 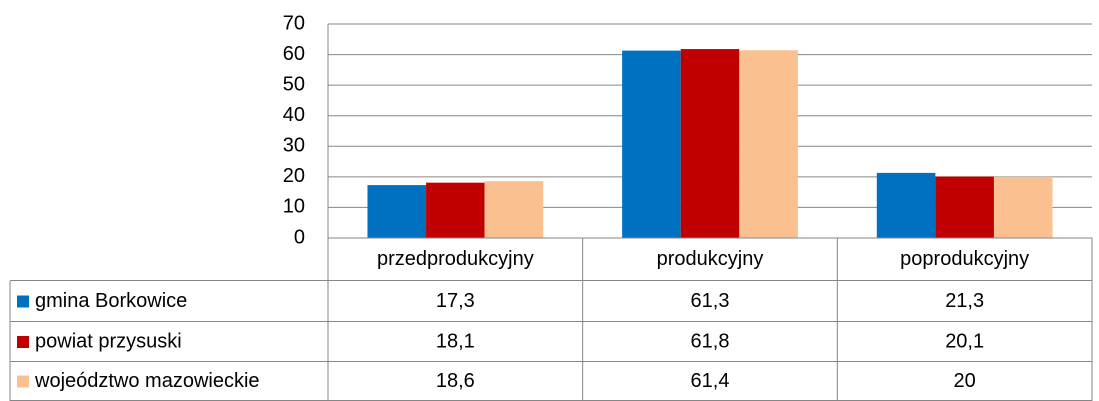 I want to click on table-value: 61,8, so click(x=710, y=341).